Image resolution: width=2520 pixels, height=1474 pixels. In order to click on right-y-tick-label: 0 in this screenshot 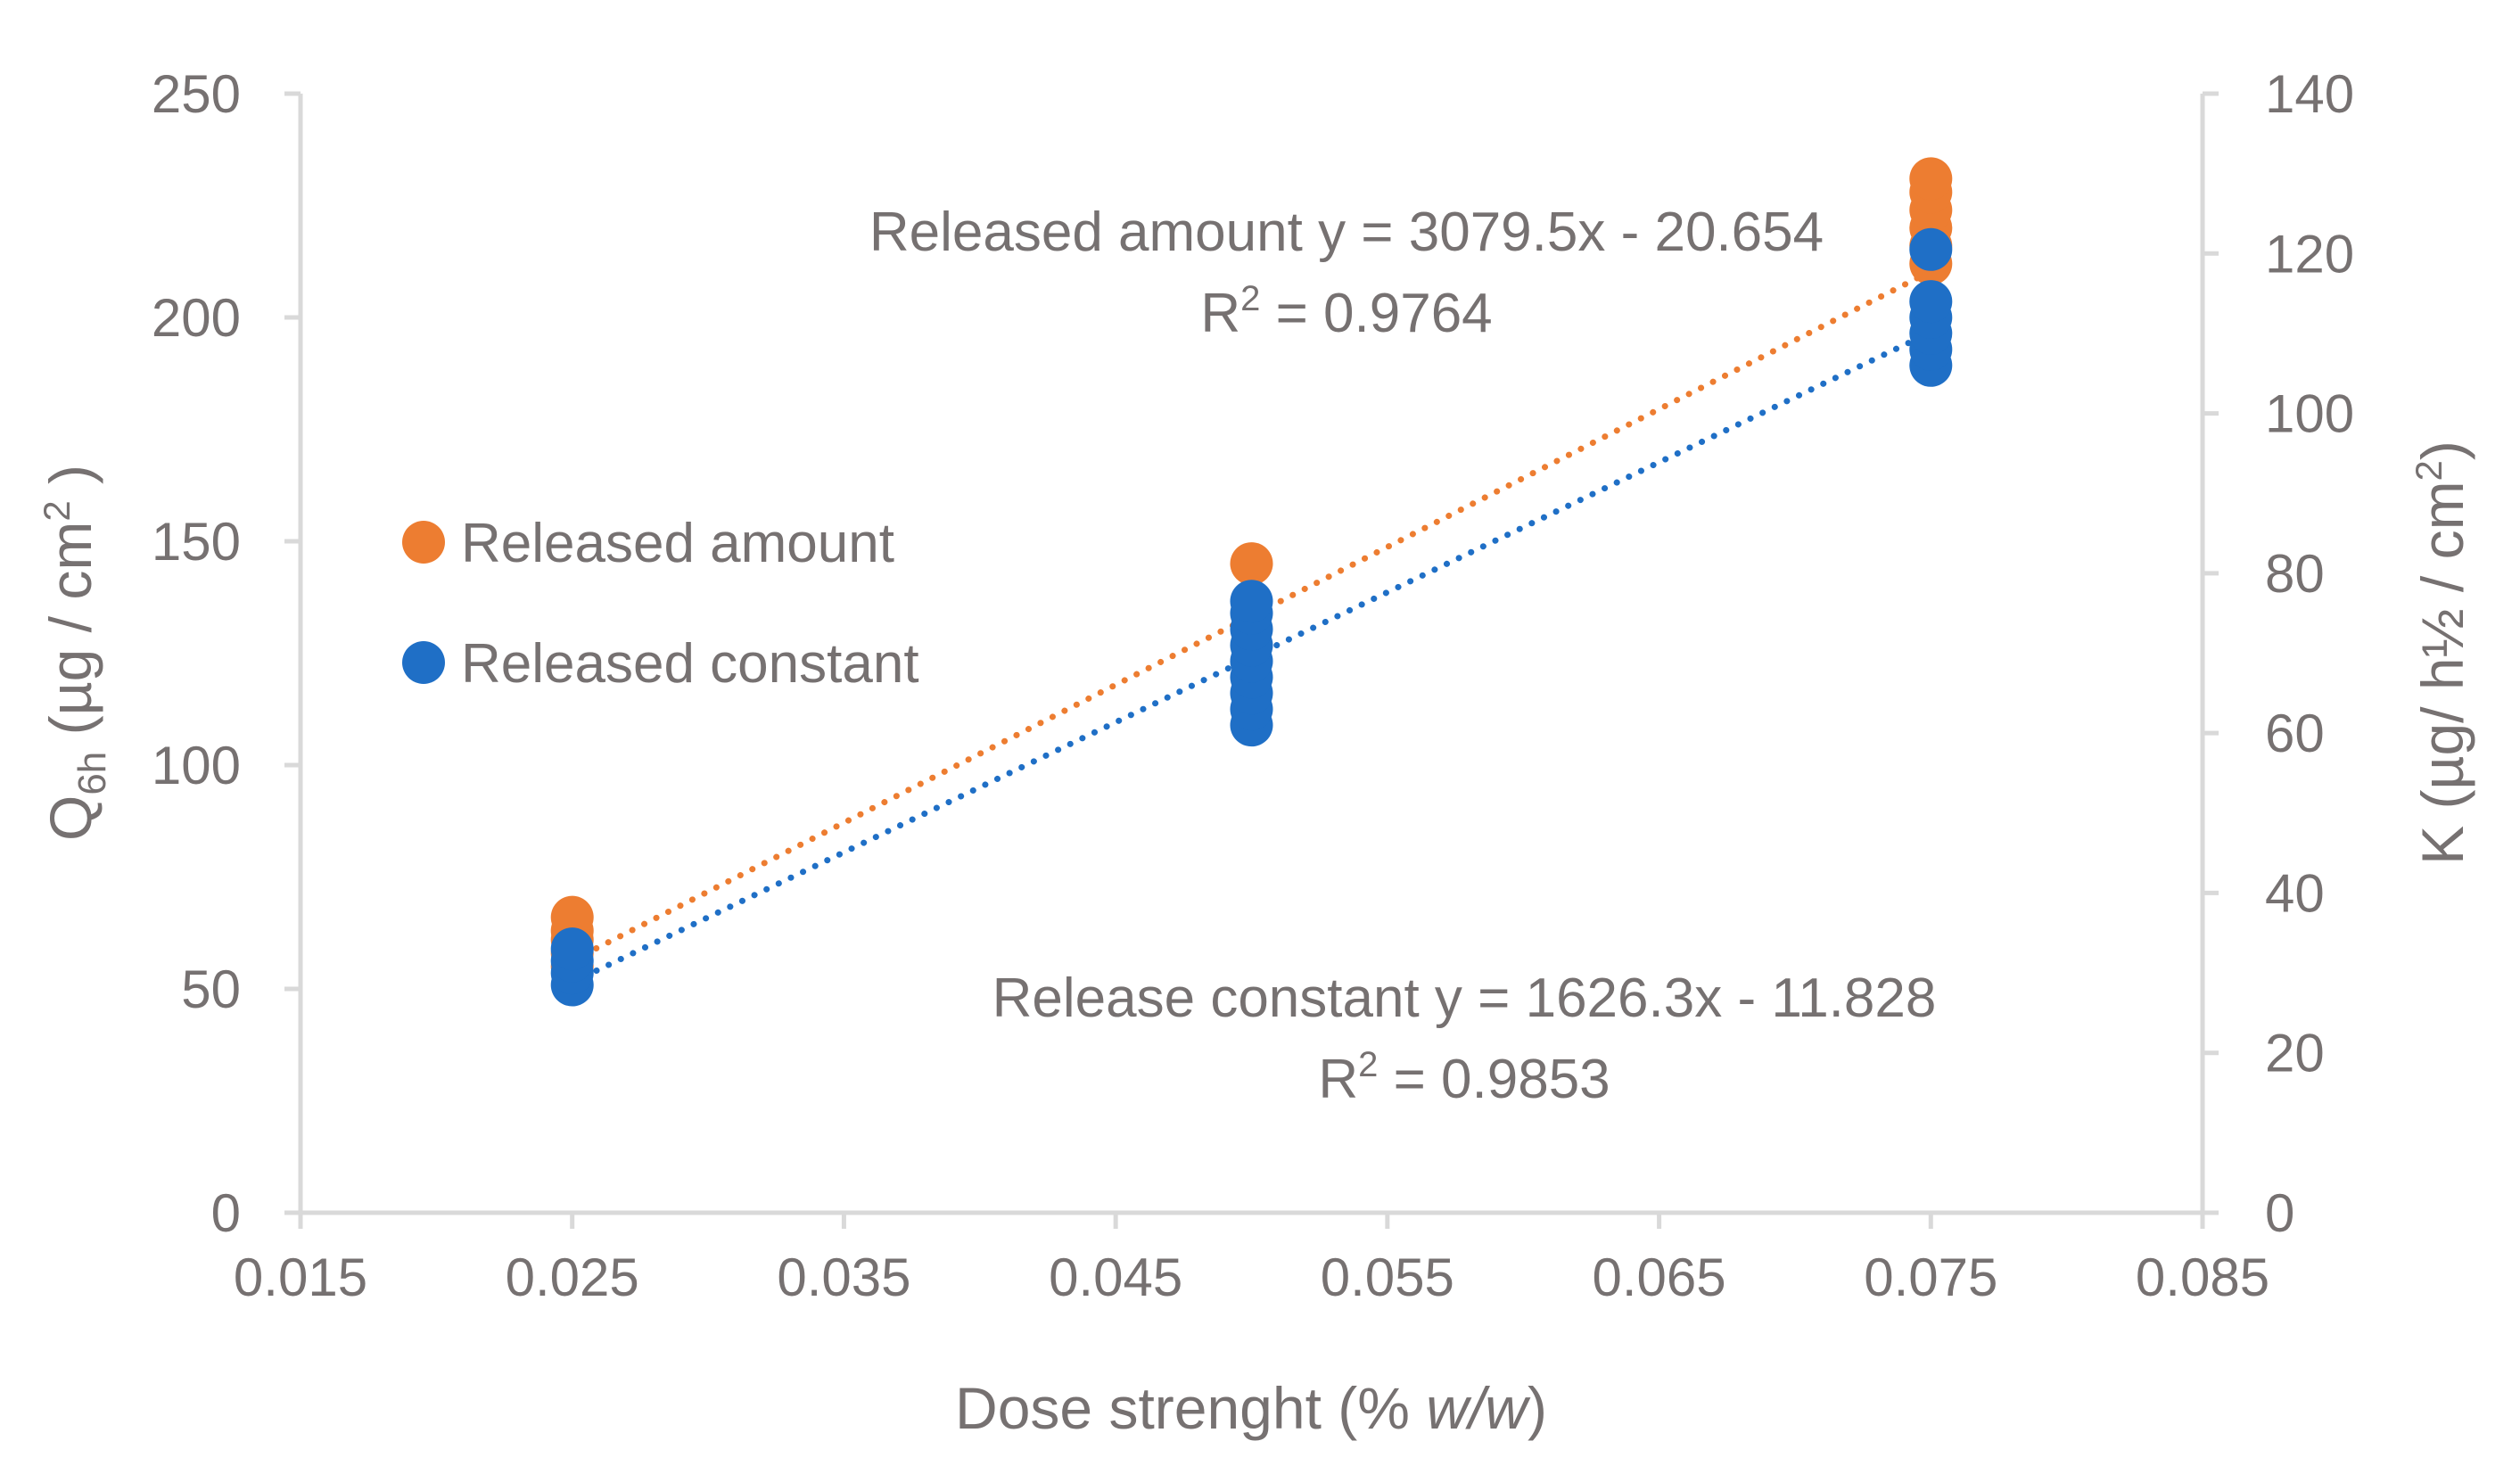, I will do `click(2280, 1213)`.